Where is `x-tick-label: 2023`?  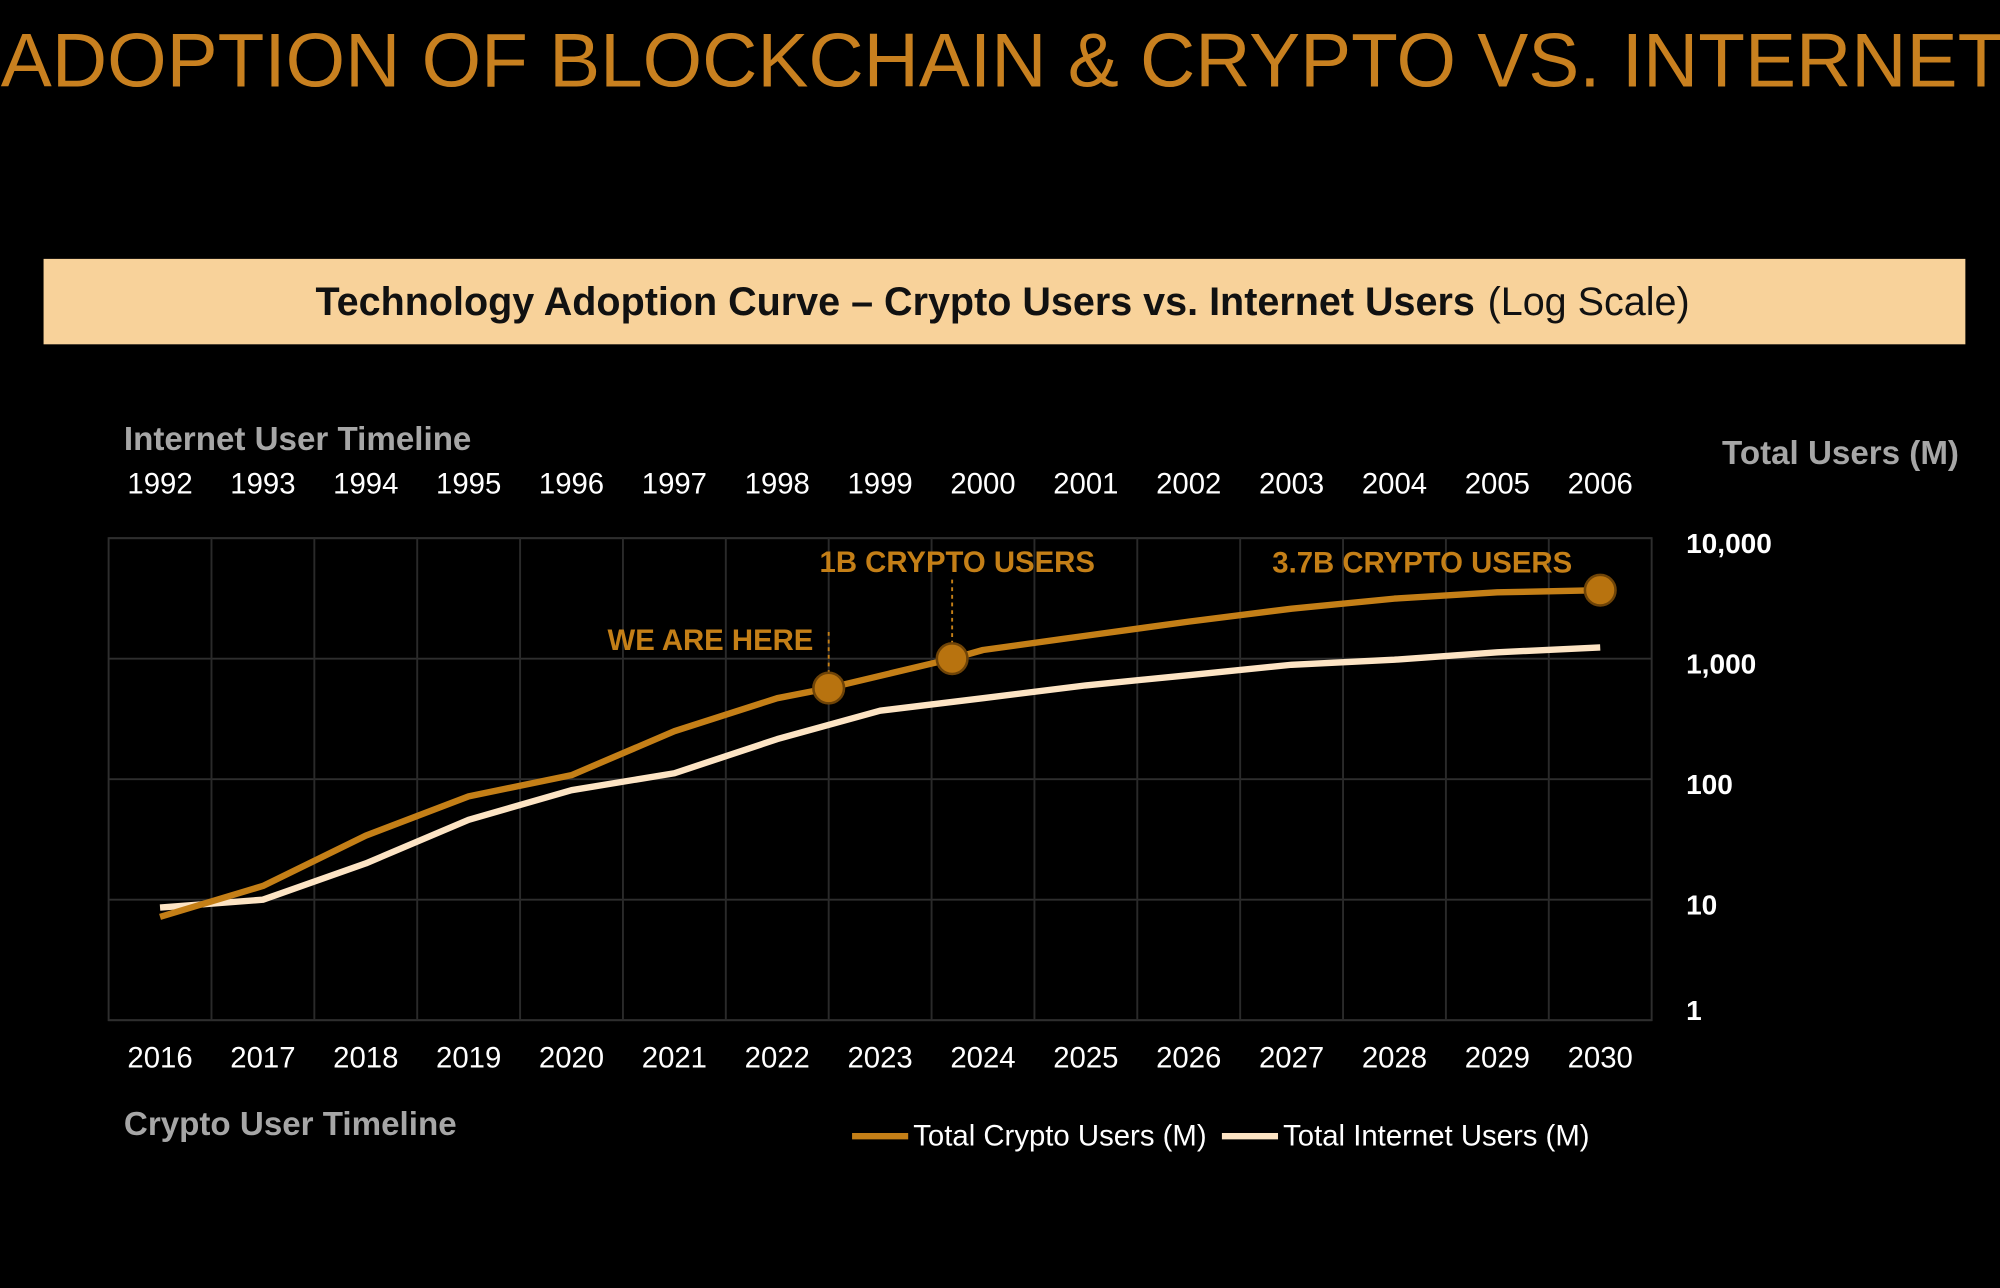 x-tick-label: 2023 is located at coordinates (880, 1057).